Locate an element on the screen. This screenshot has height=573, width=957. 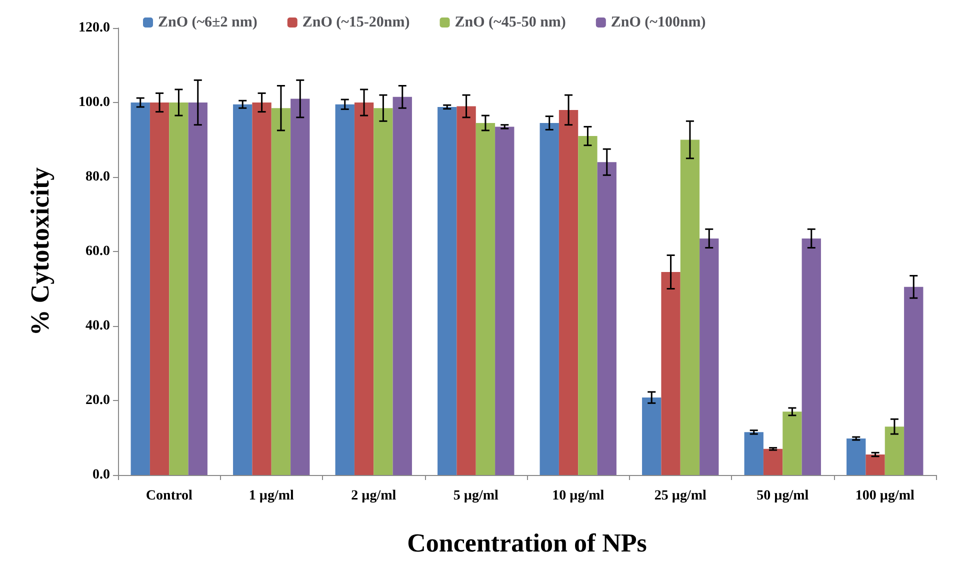
x-tick-label: 25 µg/ml is located at coordinates (680, 496).